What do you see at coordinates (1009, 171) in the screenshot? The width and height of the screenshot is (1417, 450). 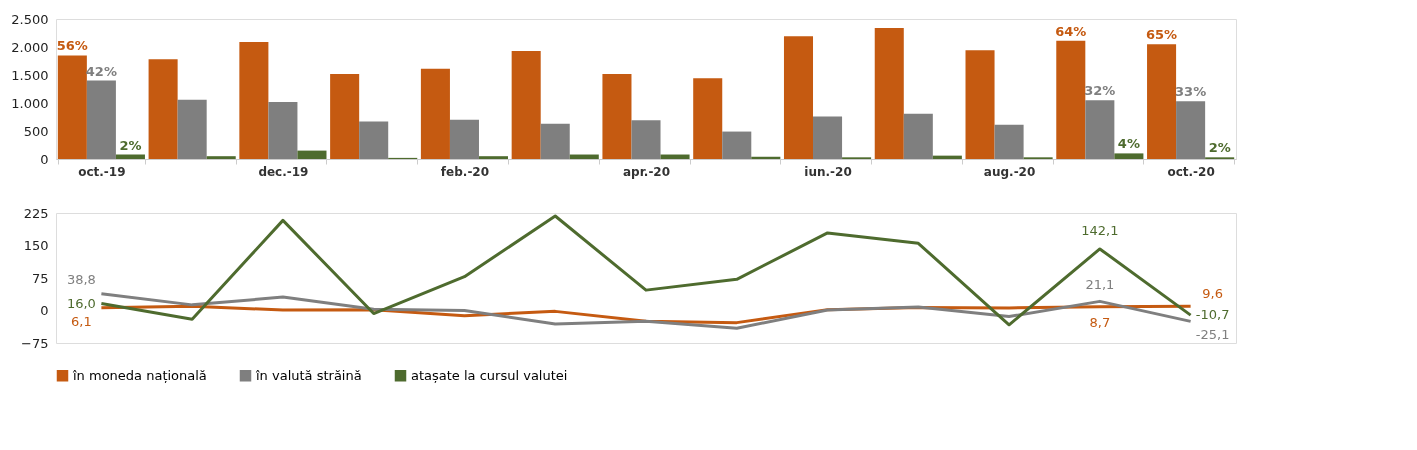 I see `x-tick-label: aug.-20` at bounding box center [1009, 171].